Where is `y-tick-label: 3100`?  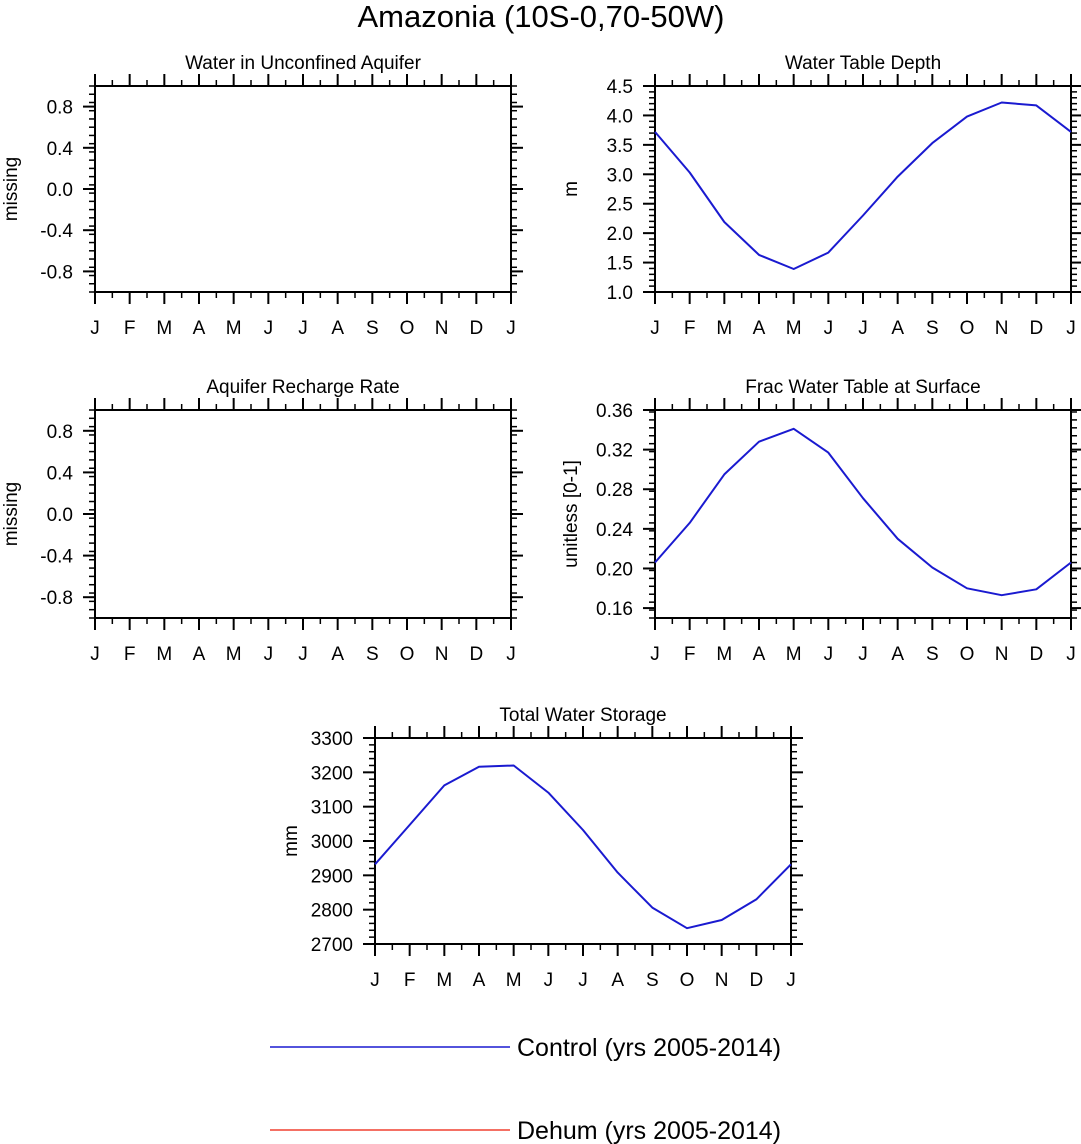 y-tick-label: 3100 is located at coordinates (332, 808).